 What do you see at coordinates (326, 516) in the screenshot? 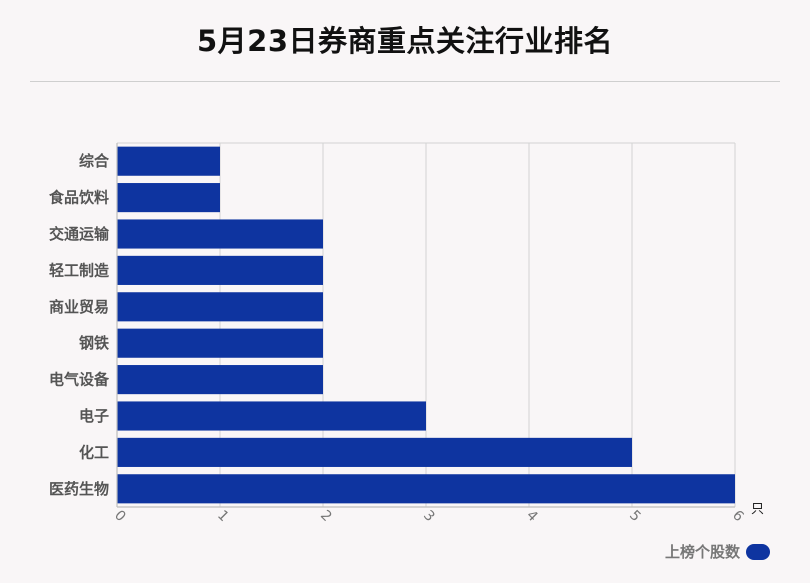
I see `x-tick-label-2: 2` at bounding box center [326, 516].